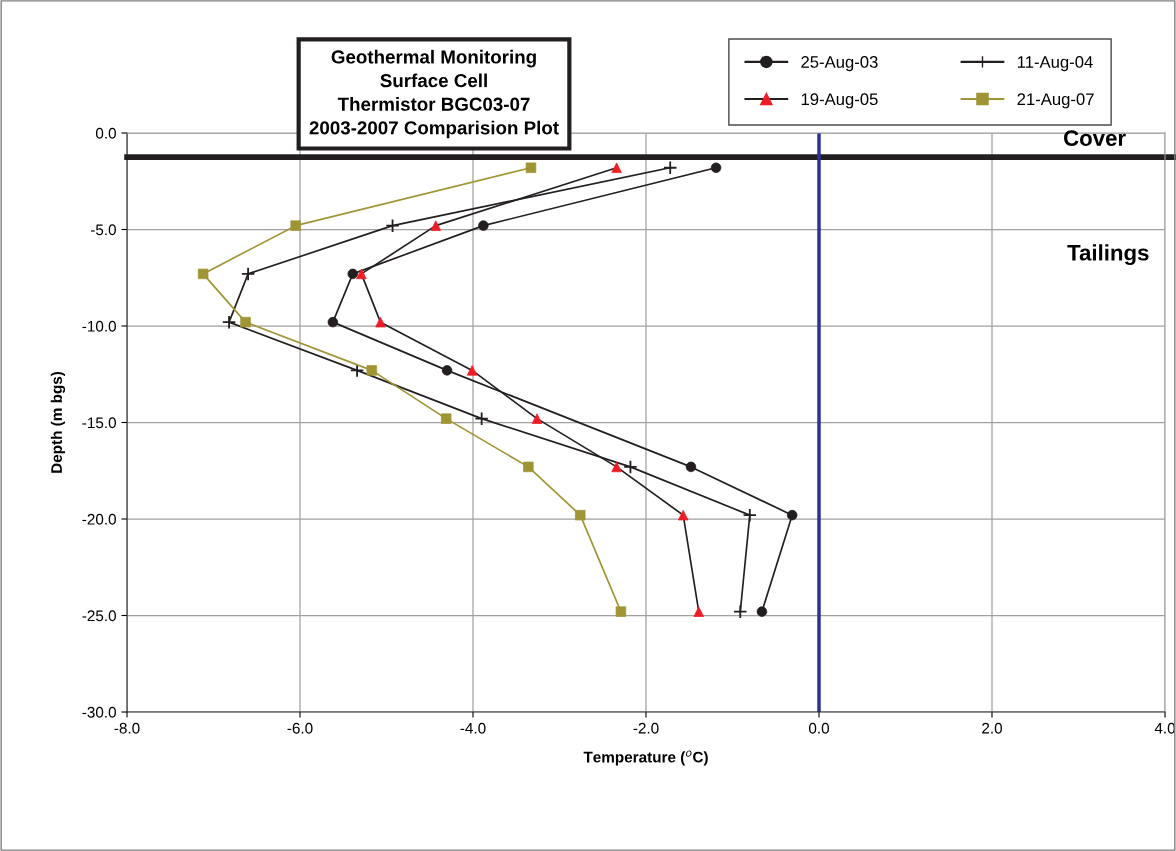 The image size is (1176, 851). Describe the element at coordinates (645, 758) in the screenshot. I see `x-axis-title: Temperature ($^{o}$C)` at that location.